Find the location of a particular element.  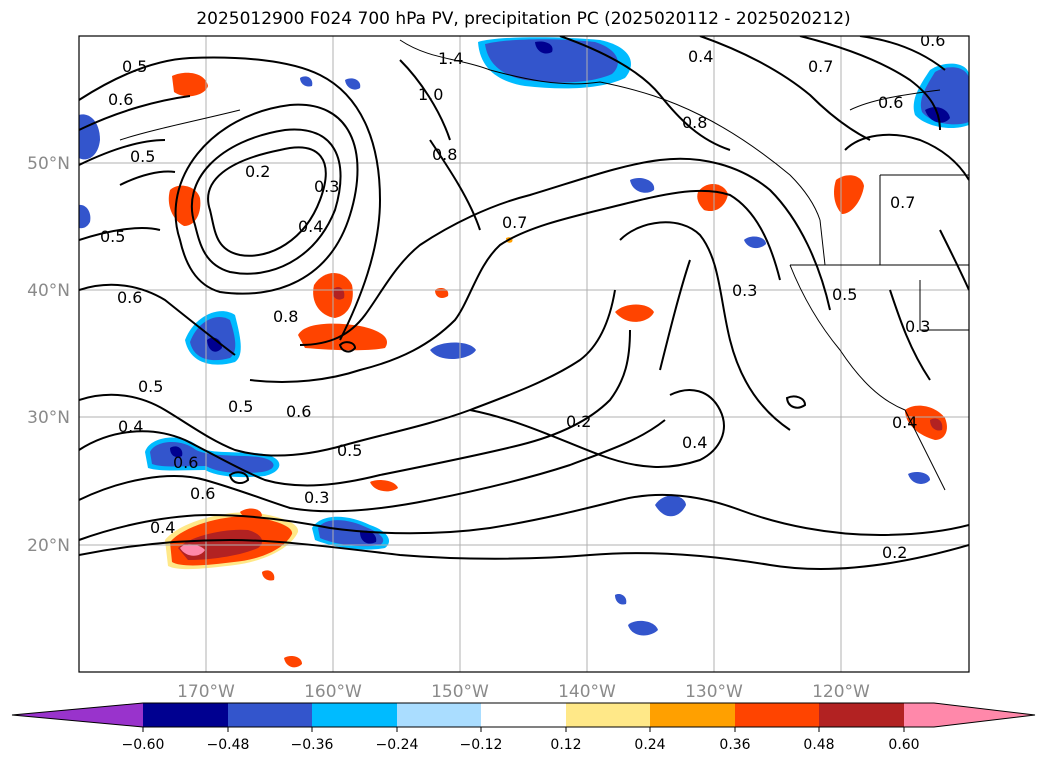

lat-label: 50°N is located at coordinates (48, 164).